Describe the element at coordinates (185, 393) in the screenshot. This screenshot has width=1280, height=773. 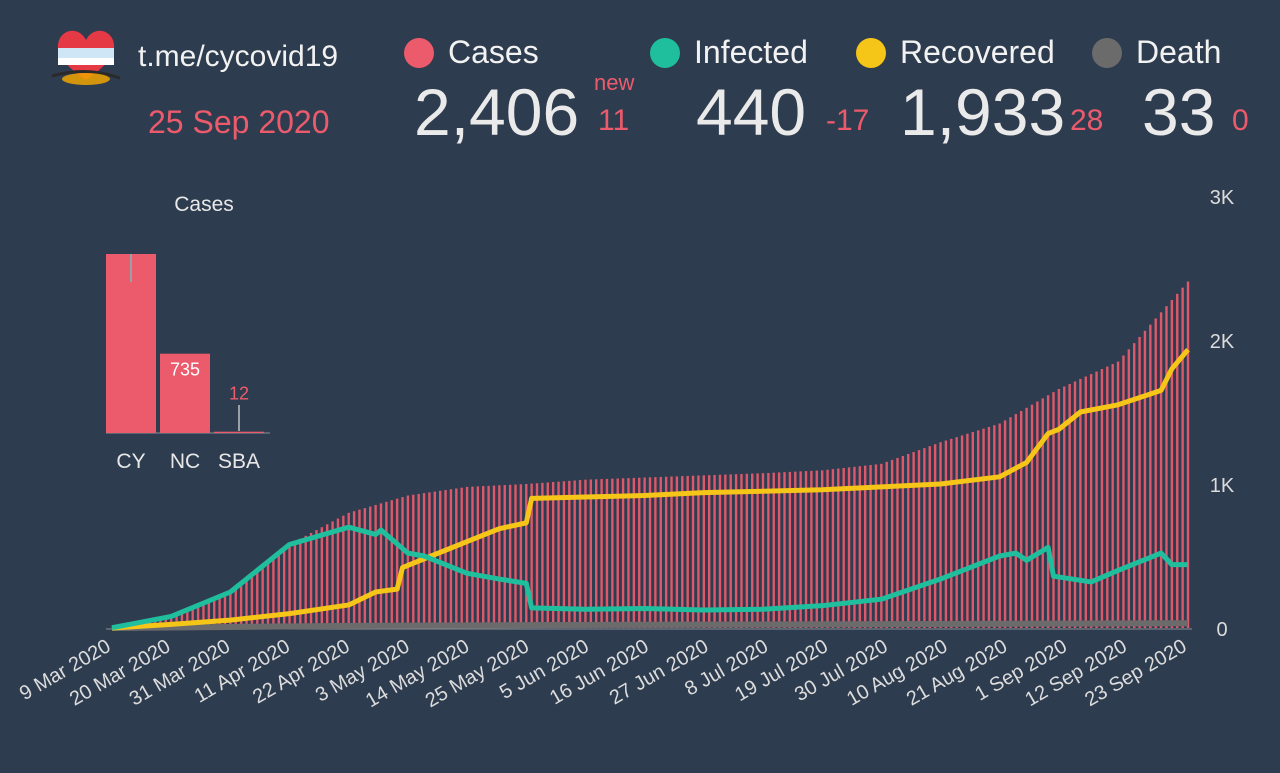
I see `region-bar` at that location.